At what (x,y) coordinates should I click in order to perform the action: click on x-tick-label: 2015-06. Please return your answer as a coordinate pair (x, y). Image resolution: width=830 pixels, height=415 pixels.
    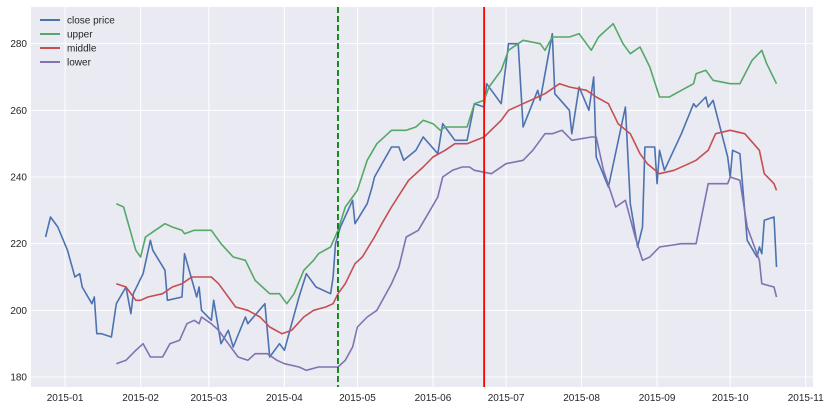
    Looking at the image, I should click on (433, 398).